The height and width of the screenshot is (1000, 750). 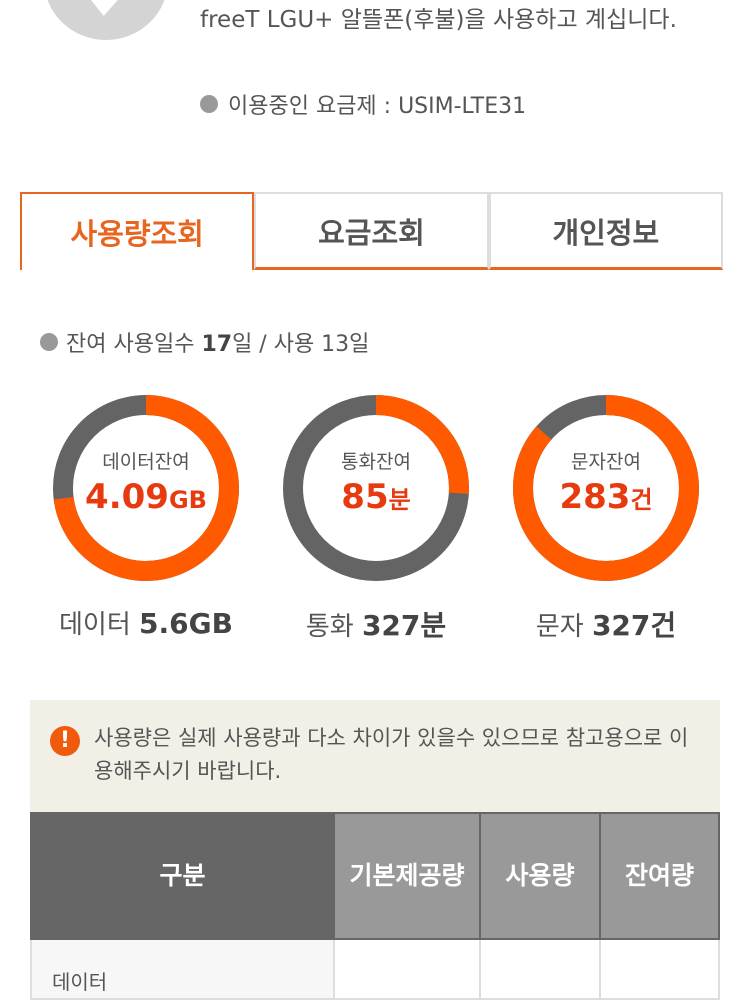 What do you see at coordinates (106, 20) in the screenshot?
I see `profile-avatar` at bounding box center [106, 20].